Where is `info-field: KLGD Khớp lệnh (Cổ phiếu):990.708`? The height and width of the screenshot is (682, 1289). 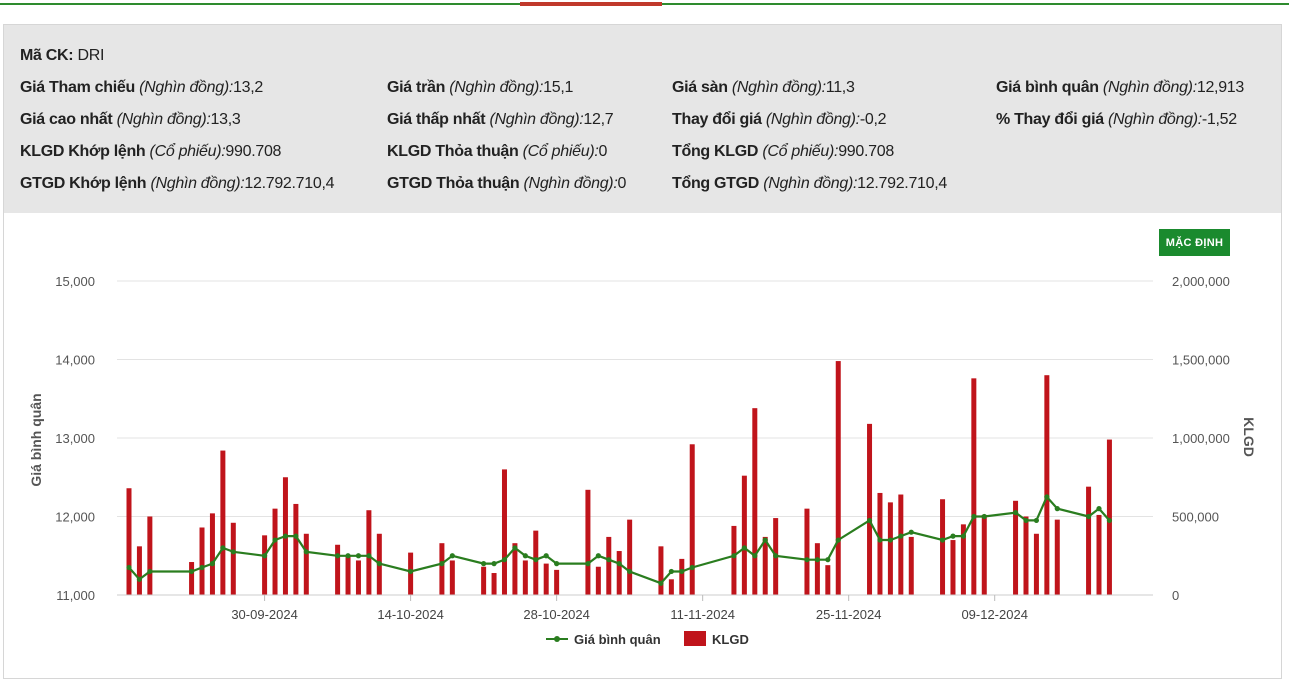 info-field: KLGD Khớp lệnh (Cổ phiếu):990.708 is located at coordinates (150, 152).